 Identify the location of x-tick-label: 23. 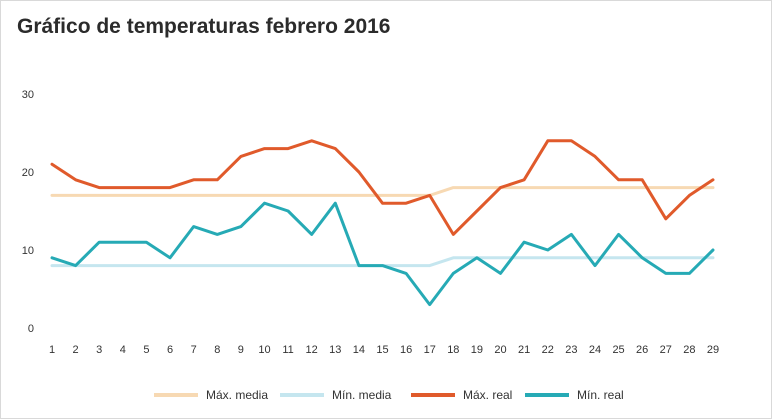
(571, 350).